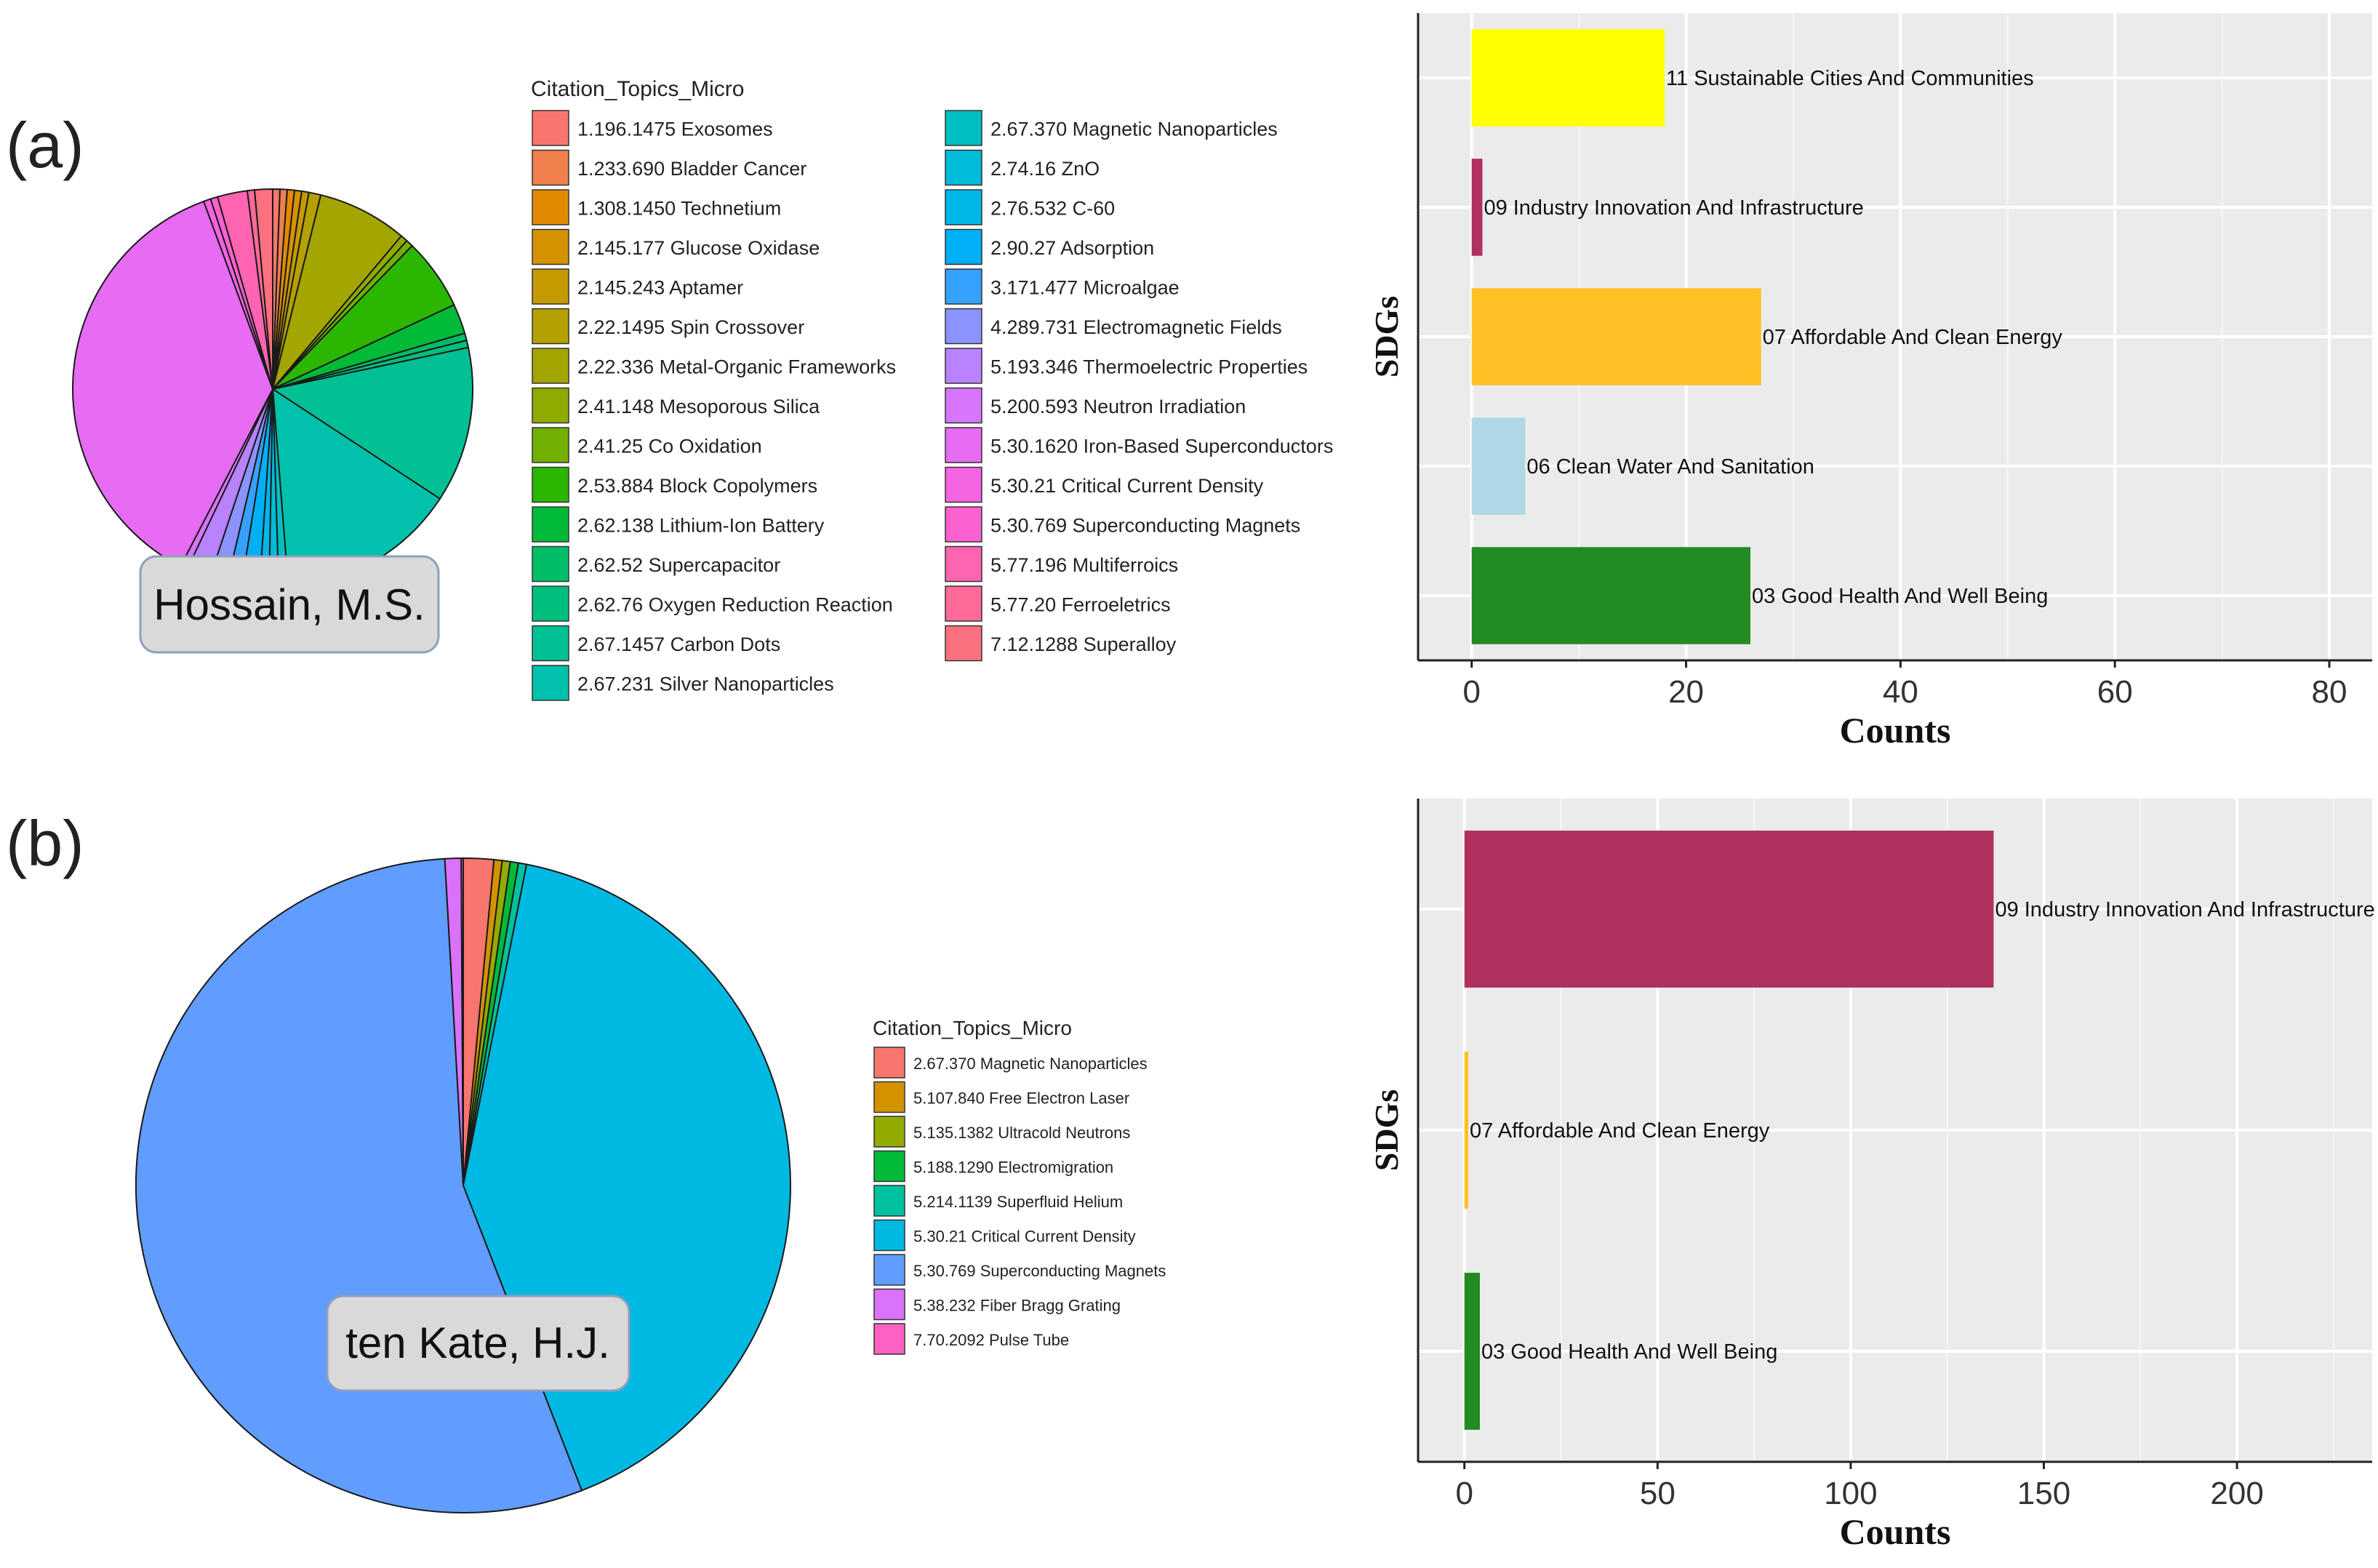 The height and width of the screenshot is (1568, 2378). What do you see at coordinates (1850, 78) in the screenshot?
I see `bar-label: 11 Sustainable Cities And Communities` at bounding box center [1850, 78].